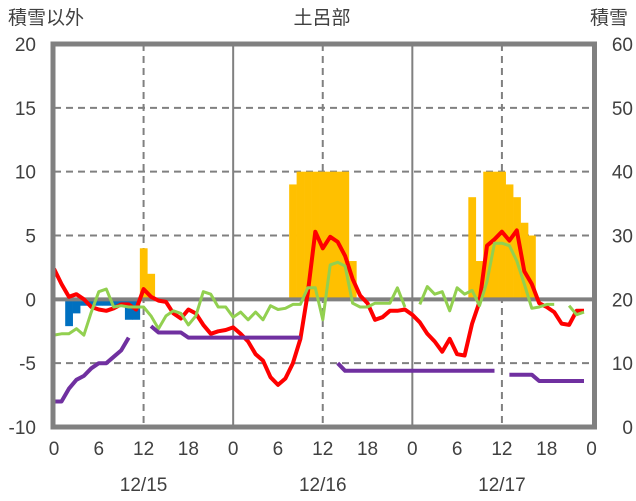  What do you see at coordinates (321, 18) in the screenshot?
I see `chart-title: 土呂部` at bounding box center [321, 18].